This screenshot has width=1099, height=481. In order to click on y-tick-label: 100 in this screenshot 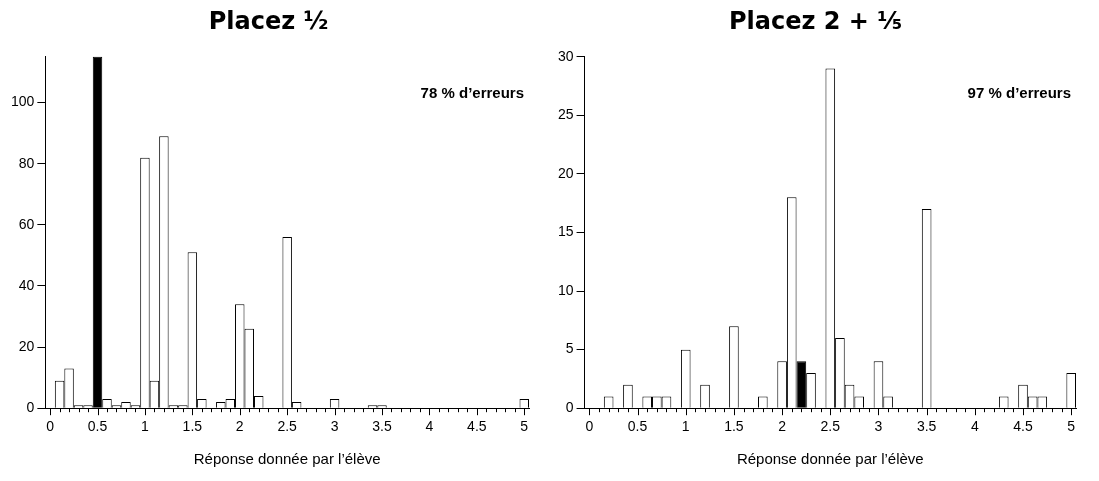, I will do `click(23, 101)`.